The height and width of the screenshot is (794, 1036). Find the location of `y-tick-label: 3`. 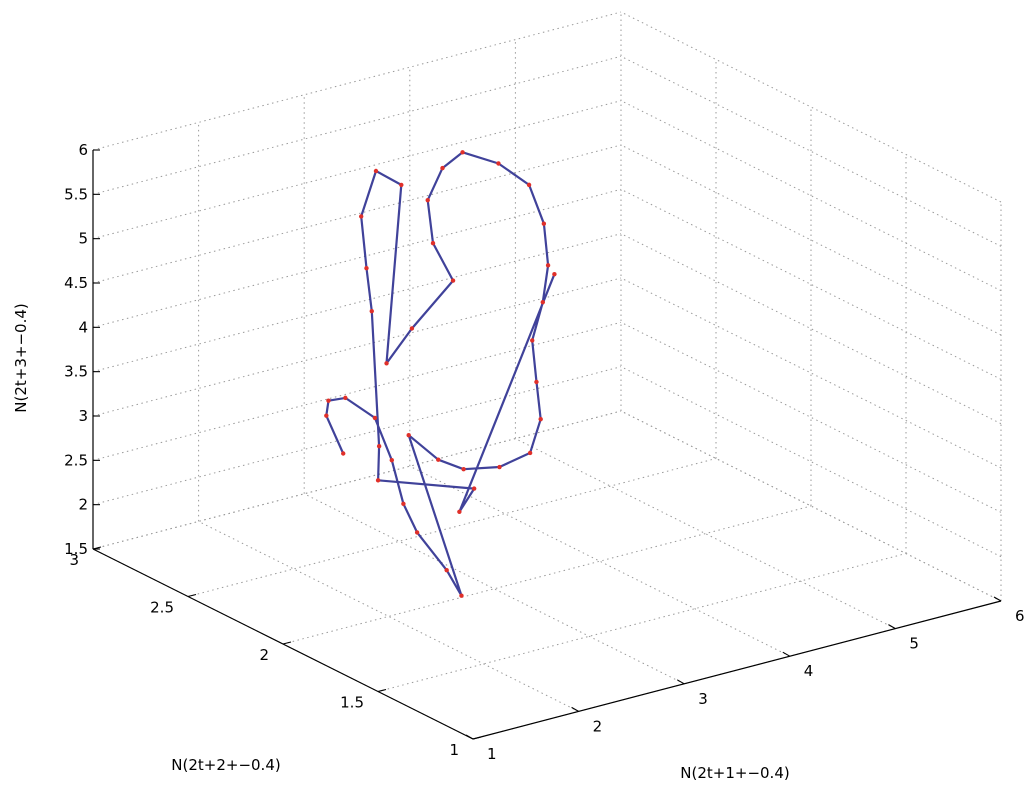

y-tick-label: 3 is located at coordinates (74, 560).